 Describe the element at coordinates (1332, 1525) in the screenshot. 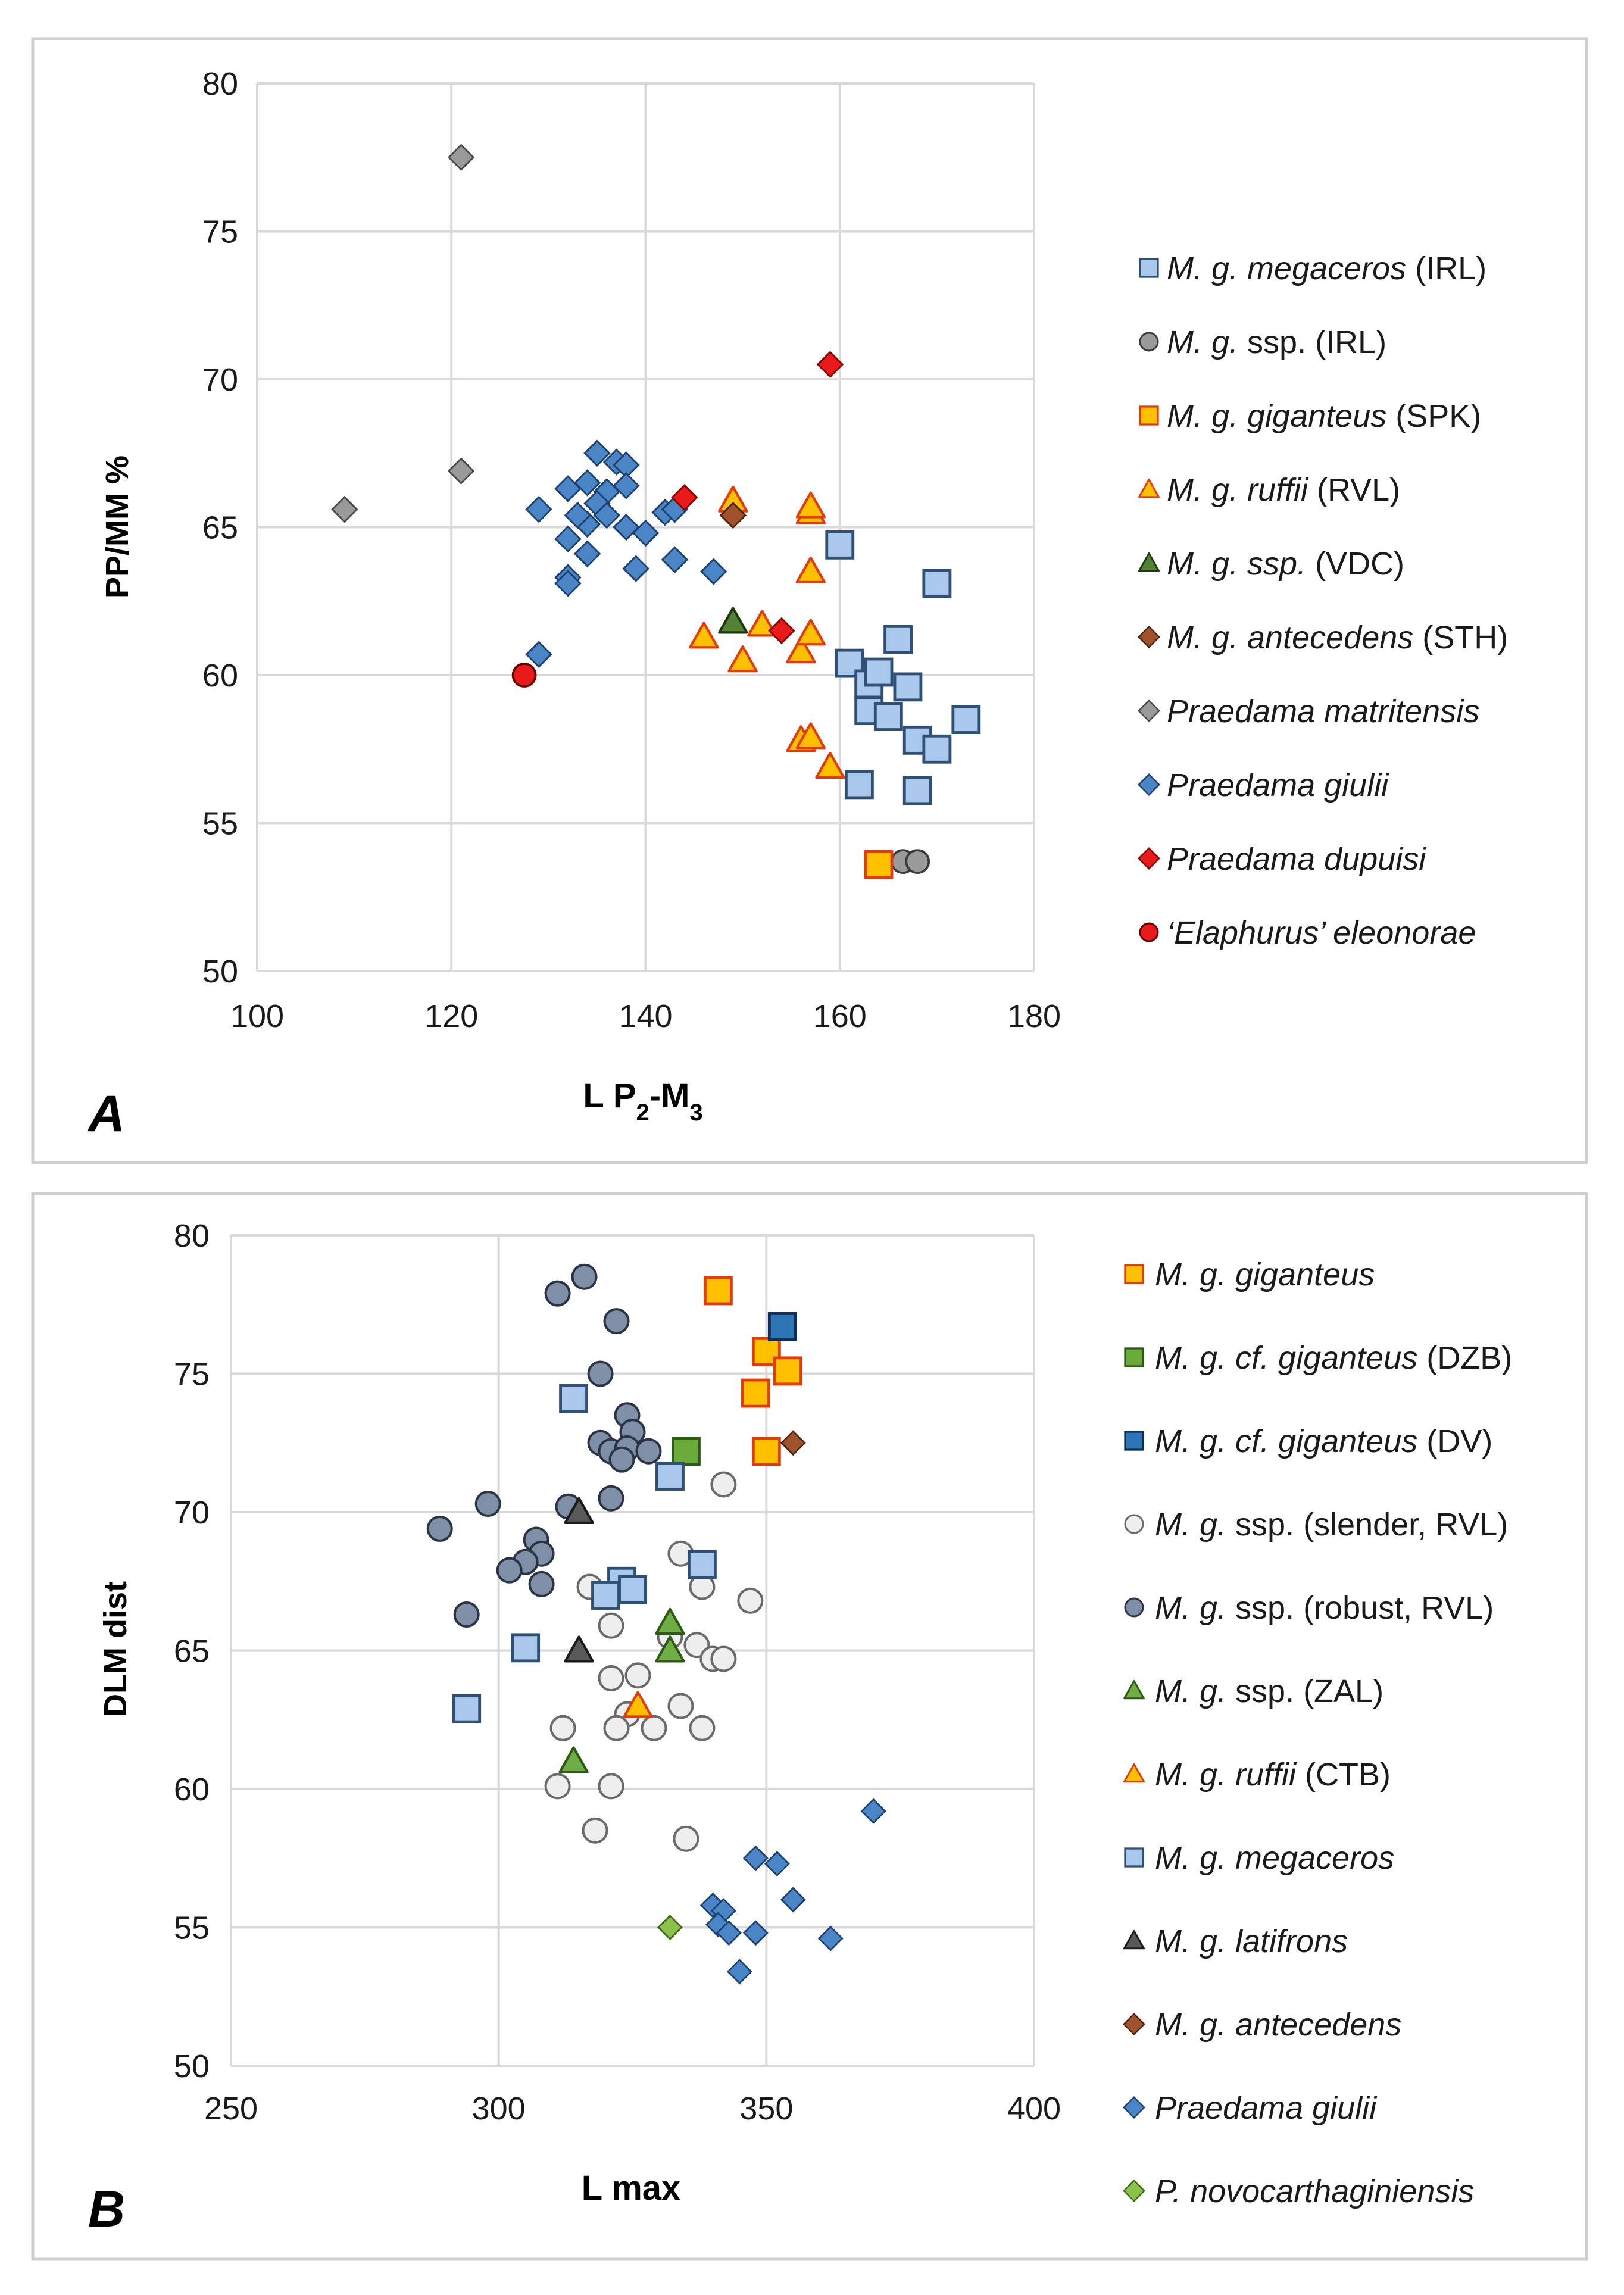

I see `panel-b-legend-label: M. g. ssp. (slender, RVL)` at that location.